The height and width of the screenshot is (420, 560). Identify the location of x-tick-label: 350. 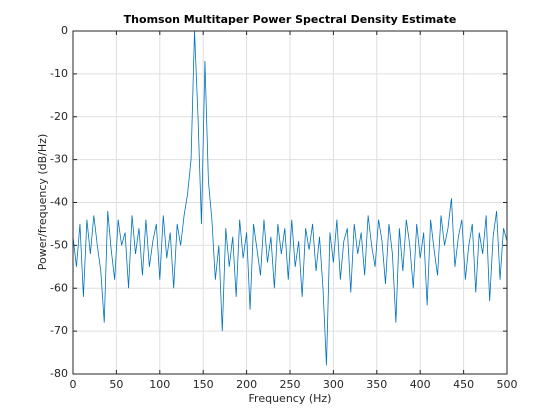
(376, 384).